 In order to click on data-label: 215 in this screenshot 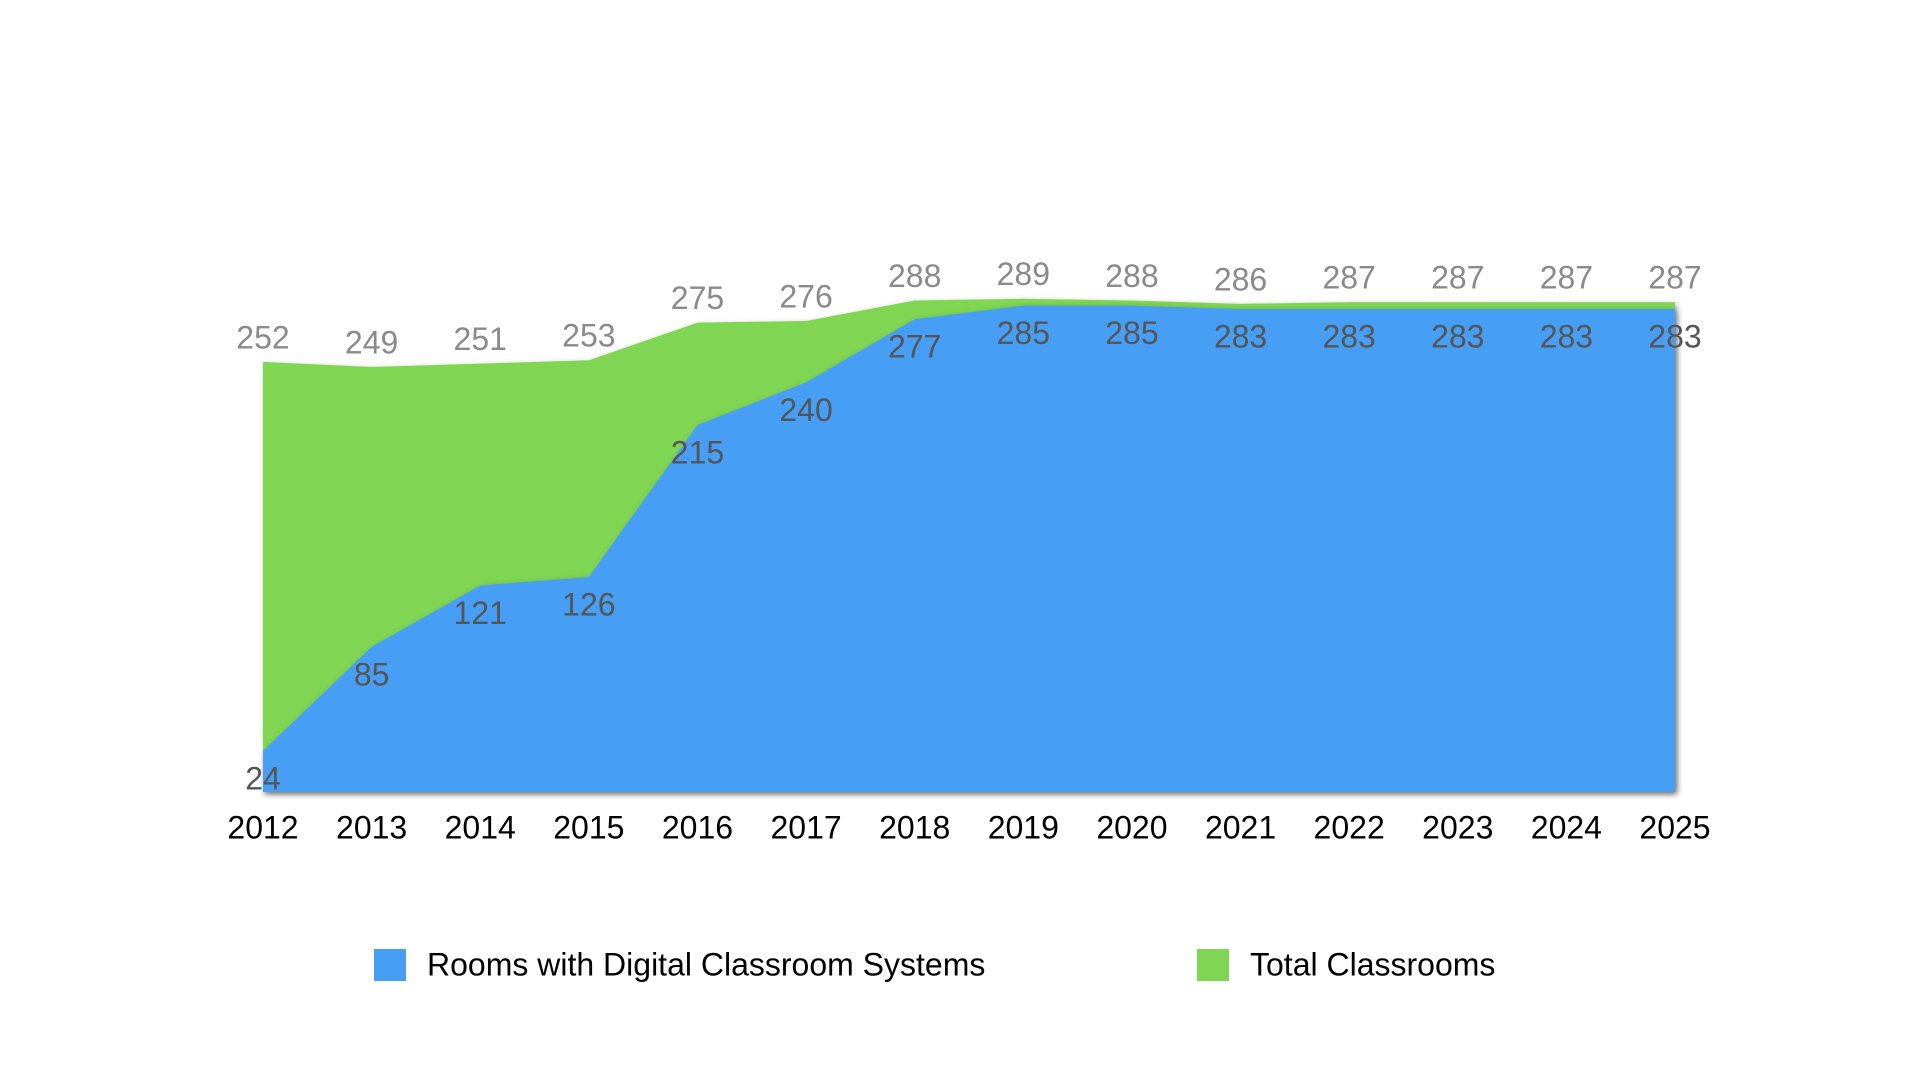, I will do `click(697, 453)`.